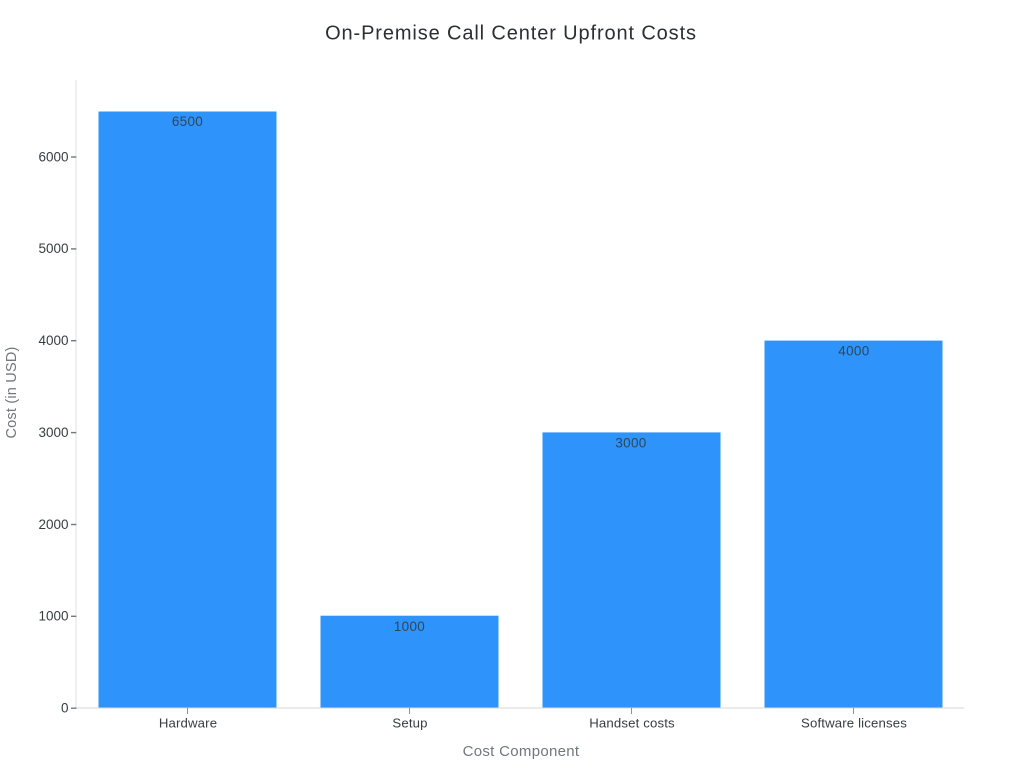 The image size is (1024, 773). I want to click on svg-text: Cost (in USD), so click(12, 392).